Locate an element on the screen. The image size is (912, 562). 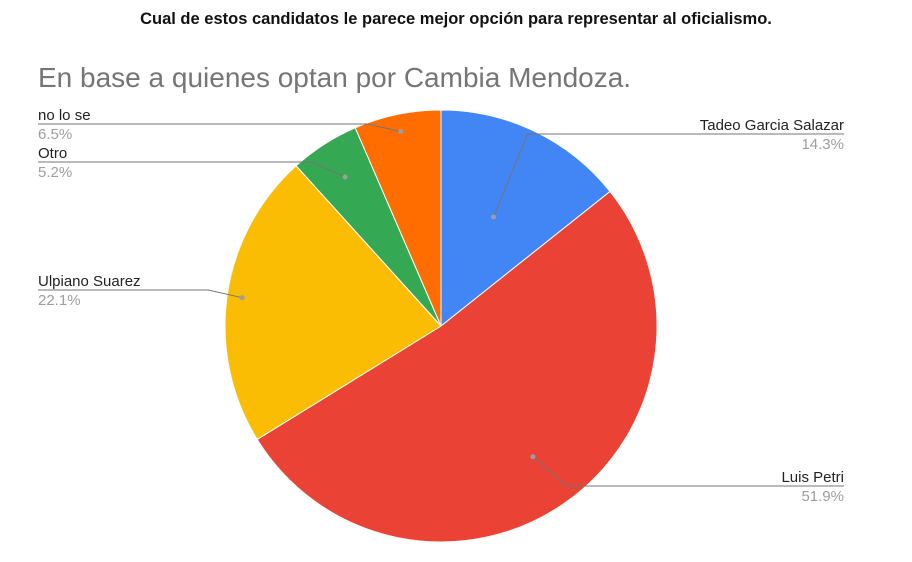
leader-dot-no-lo-se is located at coordinates (401, 131).